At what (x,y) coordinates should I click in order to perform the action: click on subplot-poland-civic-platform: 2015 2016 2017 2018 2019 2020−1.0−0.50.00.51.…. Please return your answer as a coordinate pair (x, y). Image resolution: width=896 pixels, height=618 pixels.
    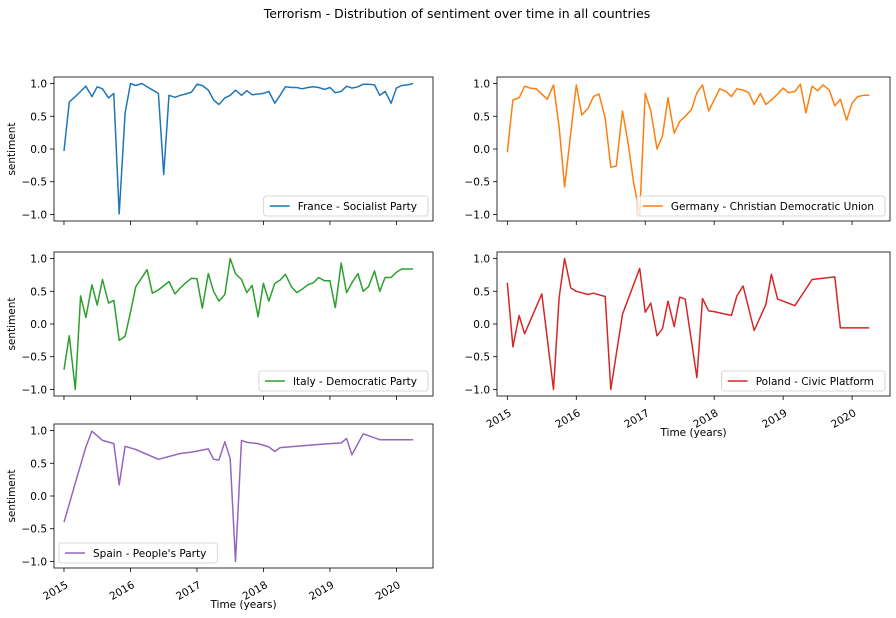
    Looking at the image, I should click on (678, 345).